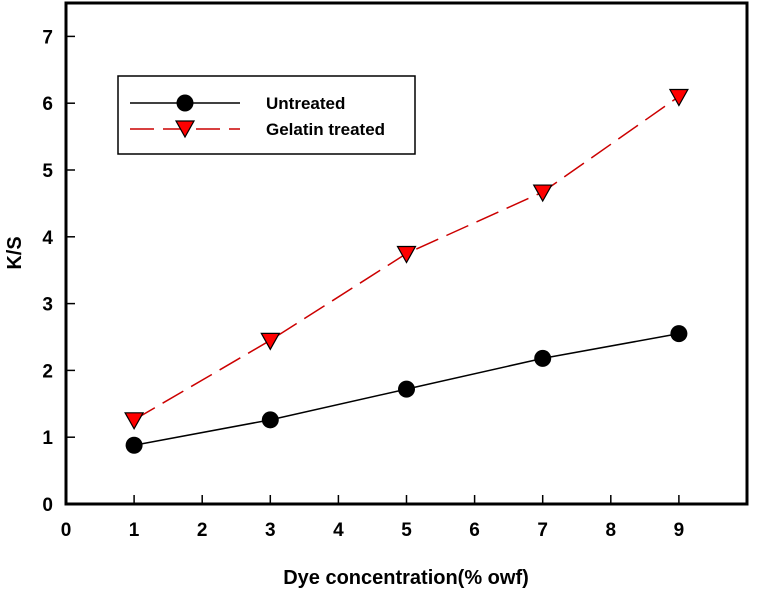 This screenshot has width=768, height=595. Describe the element at coordinates (679, 530) in the screenshot. I see `x-tick-label-9: 9` at that location.